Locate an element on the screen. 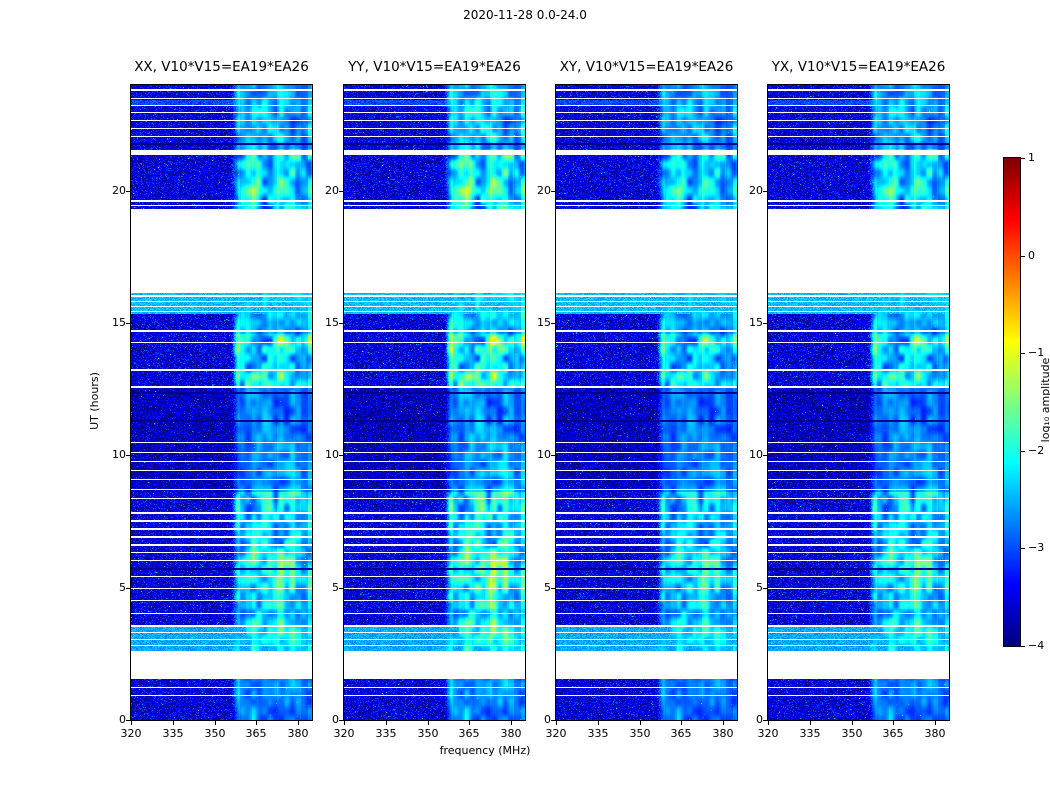 The image size is (1050, 800). panel-title-xx: XX, V10*V15=EA19*EA26 is located at coordinates (221, 67).